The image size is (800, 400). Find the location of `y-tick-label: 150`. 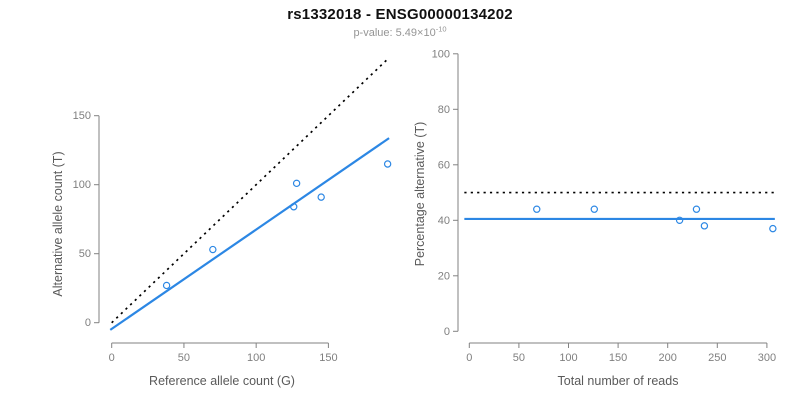

y-tick-label: 150 is located at coordinates (82, 116).